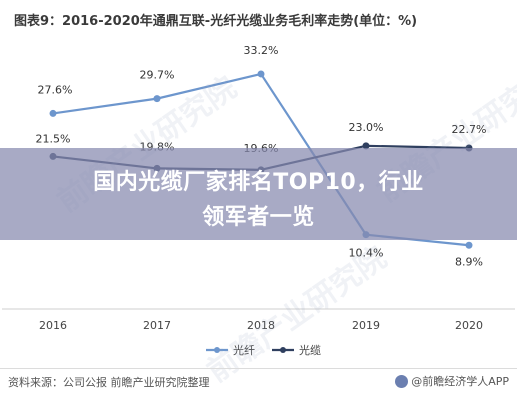 The image size is (517, 400). What do you see at coordinates (157, 99) in the screenshot?
I see `data-point-s1-2017` at bounding box center [157, 99].